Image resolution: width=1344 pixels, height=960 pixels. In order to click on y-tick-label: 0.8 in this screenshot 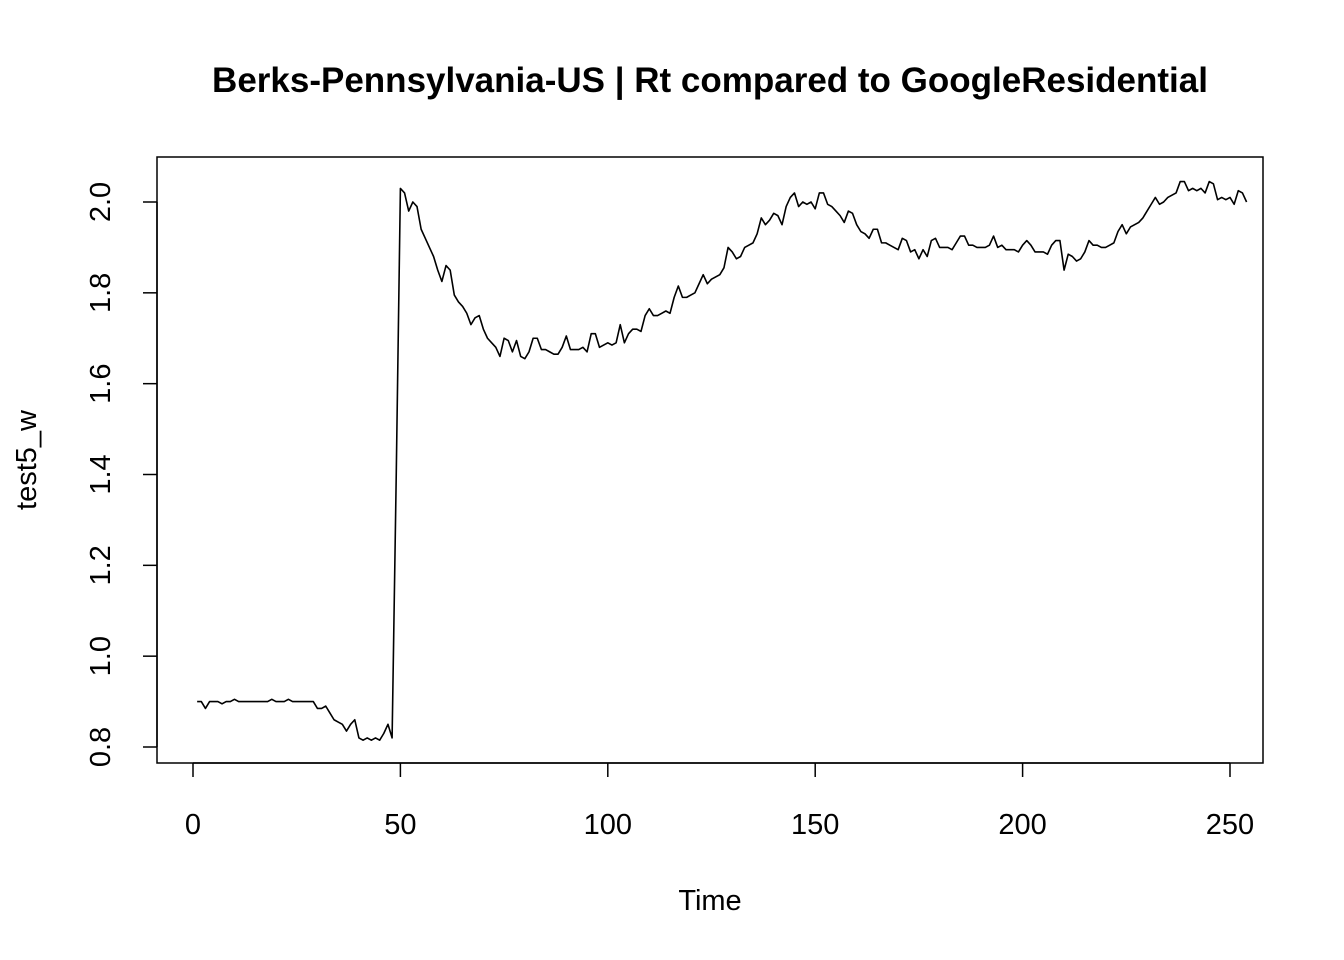, I will do `click(101, 747)`.